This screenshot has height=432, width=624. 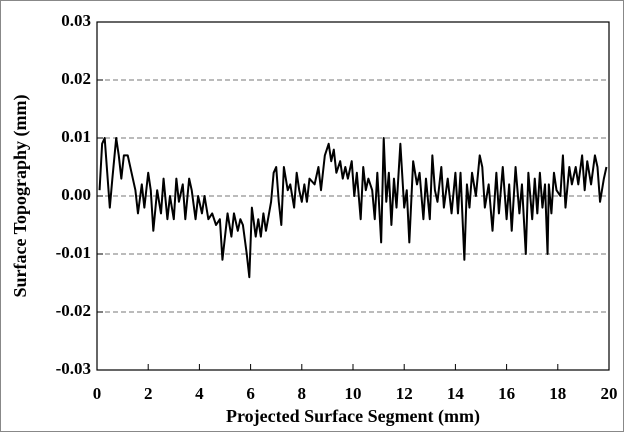 I want to click on y-tick-label: 0.01, so click(x=76, y=136).